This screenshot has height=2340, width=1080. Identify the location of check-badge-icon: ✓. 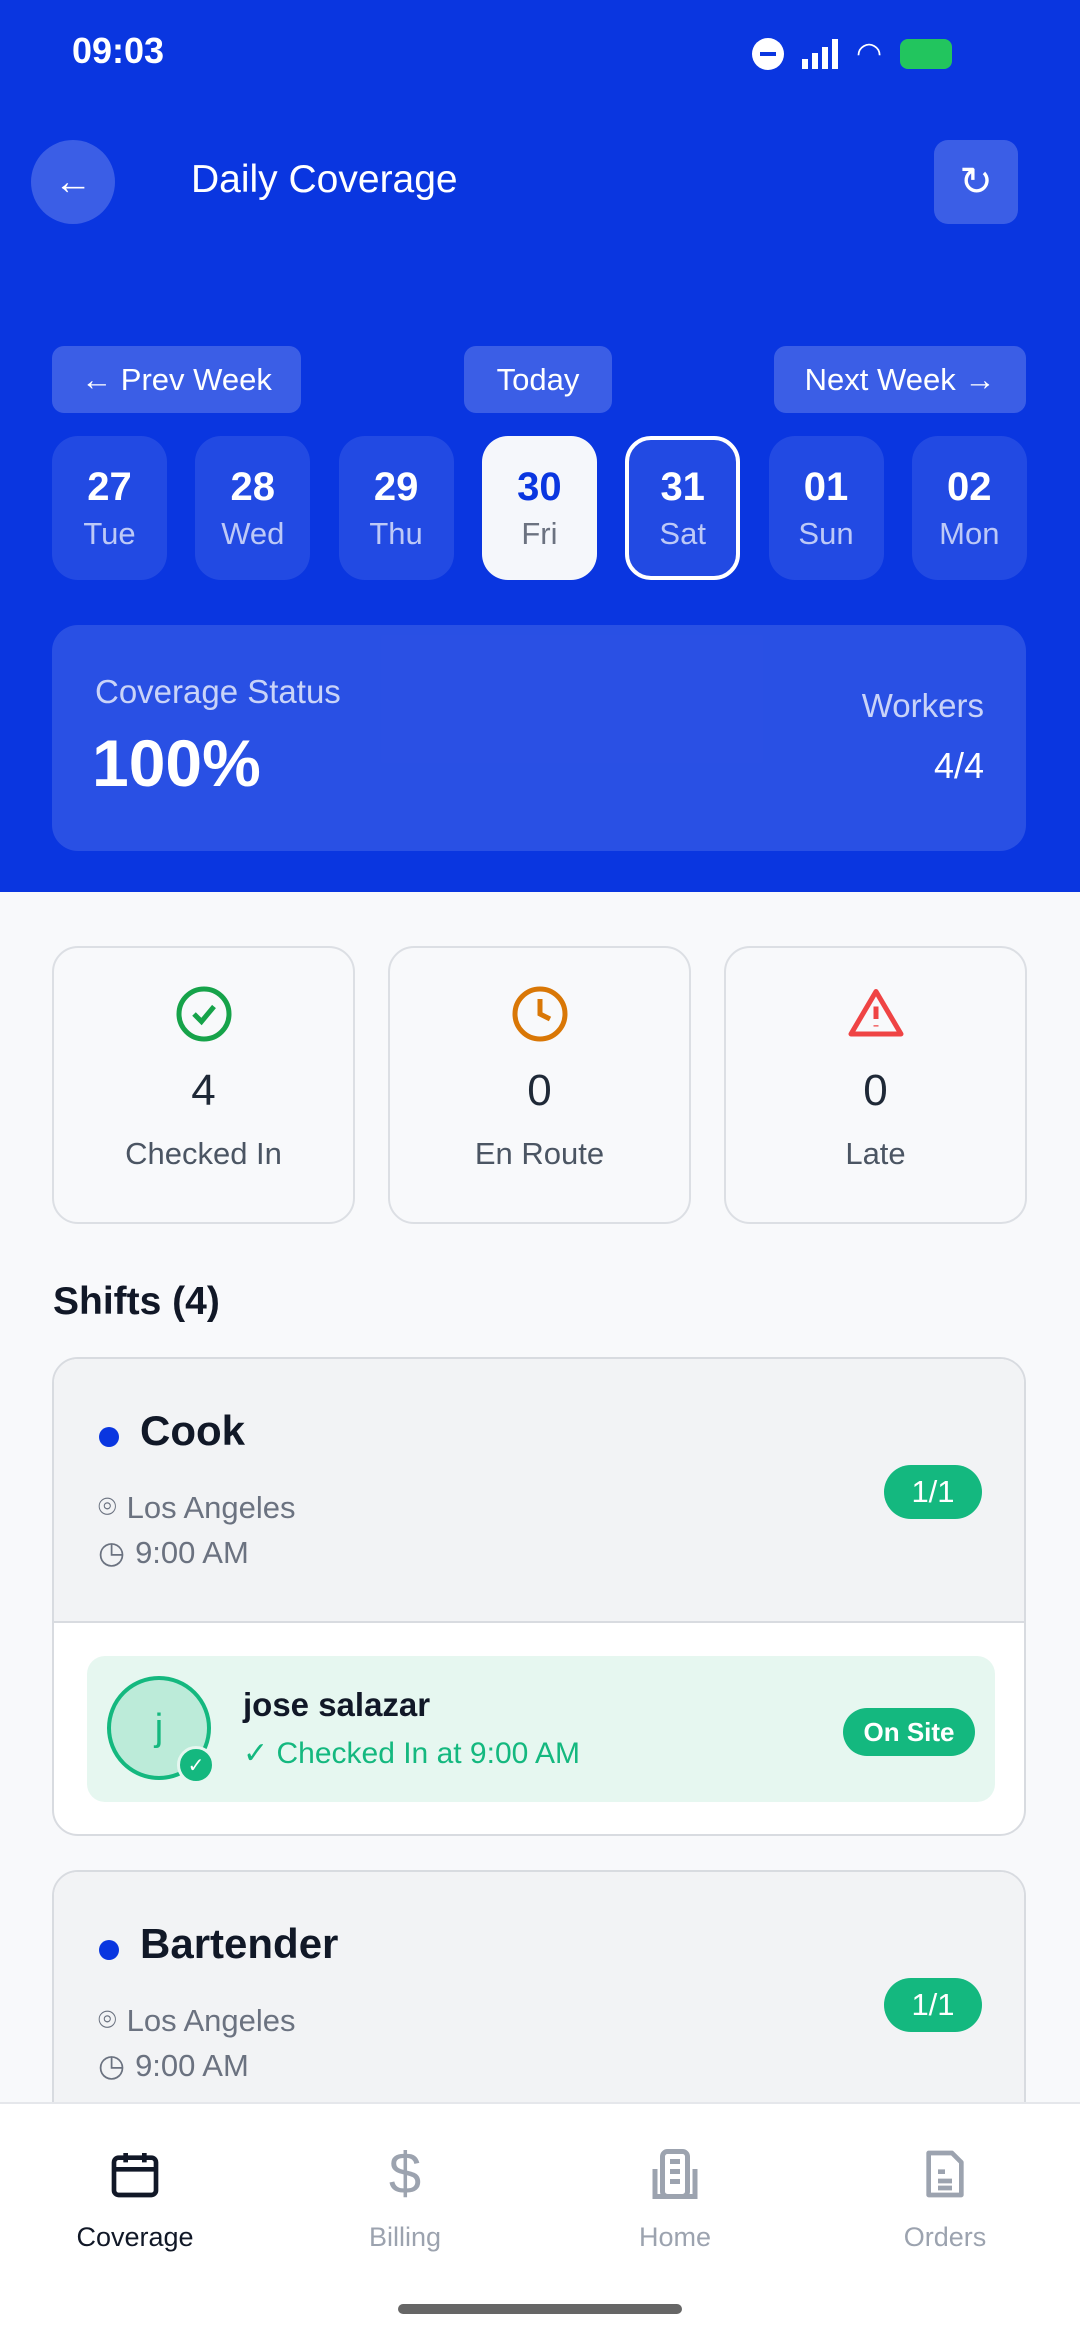
(196, 1765).